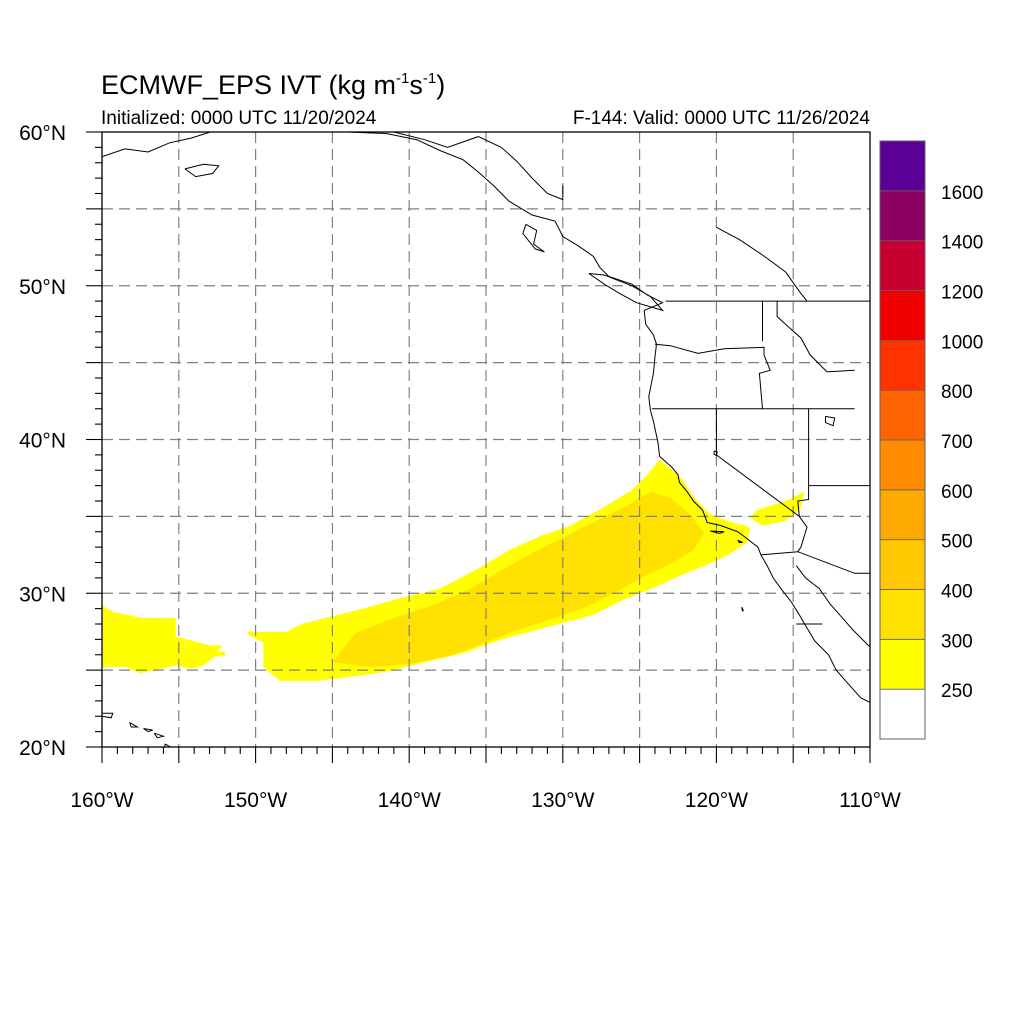  Describe the element at coordinates (42, 441) in the screenshot. I see `y-tick-label: 40°N` at that location.